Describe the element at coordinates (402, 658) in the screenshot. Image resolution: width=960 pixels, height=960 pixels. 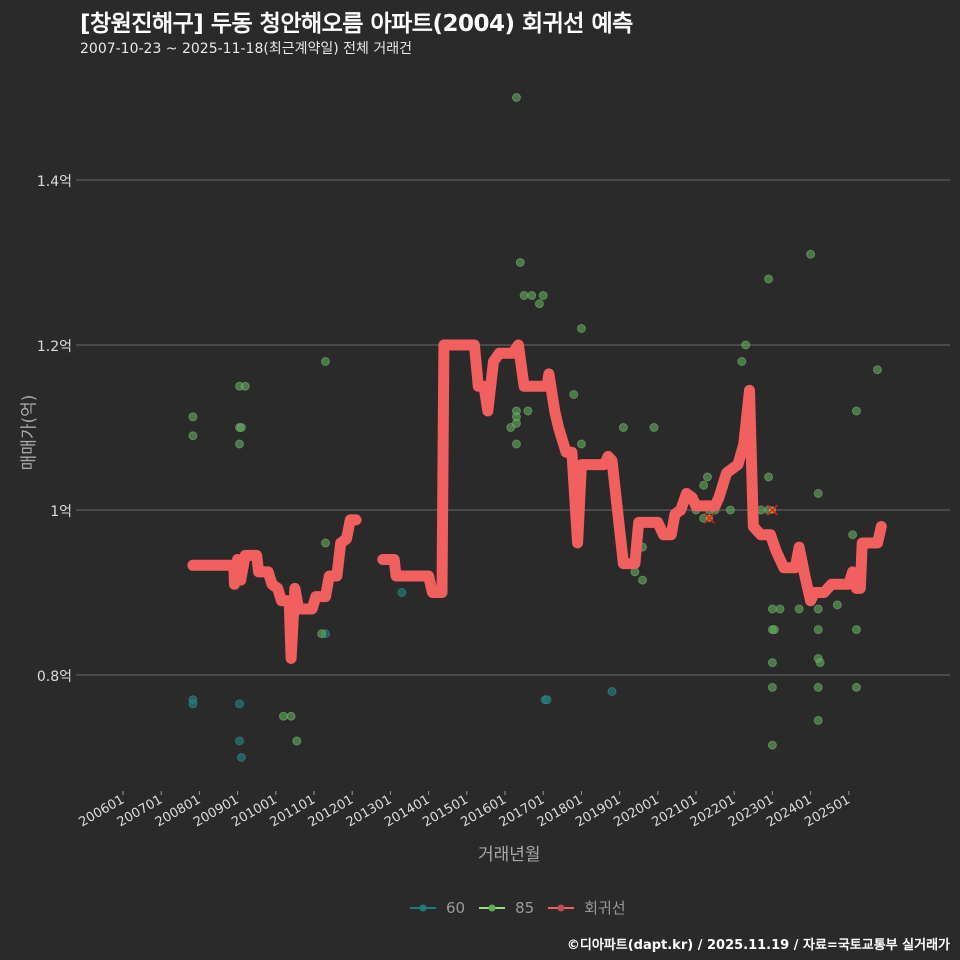
I see `series-60-points` at that location.